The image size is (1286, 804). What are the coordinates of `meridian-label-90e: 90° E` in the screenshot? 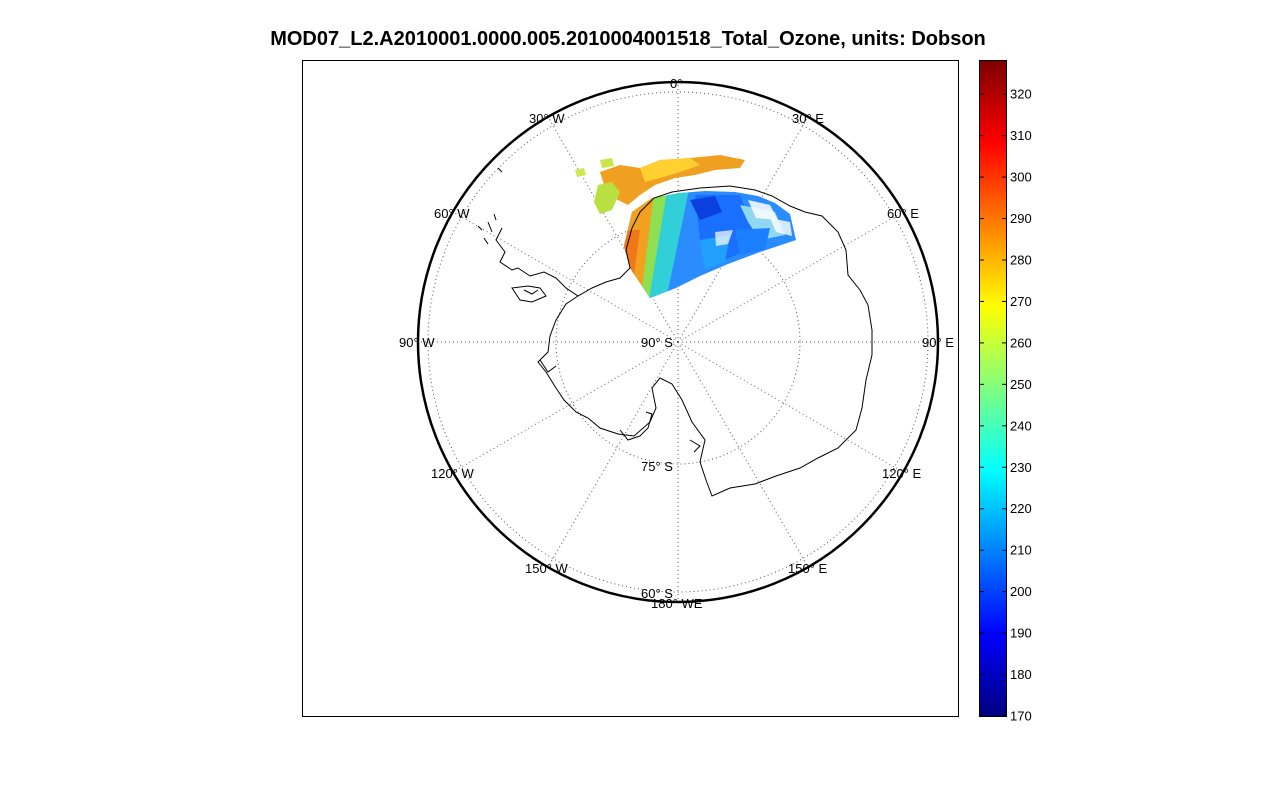 It's located at (938, 342).